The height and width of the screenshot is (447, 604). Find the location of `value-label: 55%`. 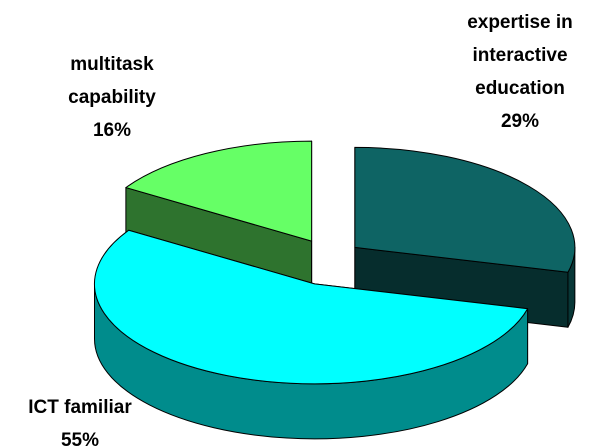

value-label: 55% is located at coordinates (80, 438).